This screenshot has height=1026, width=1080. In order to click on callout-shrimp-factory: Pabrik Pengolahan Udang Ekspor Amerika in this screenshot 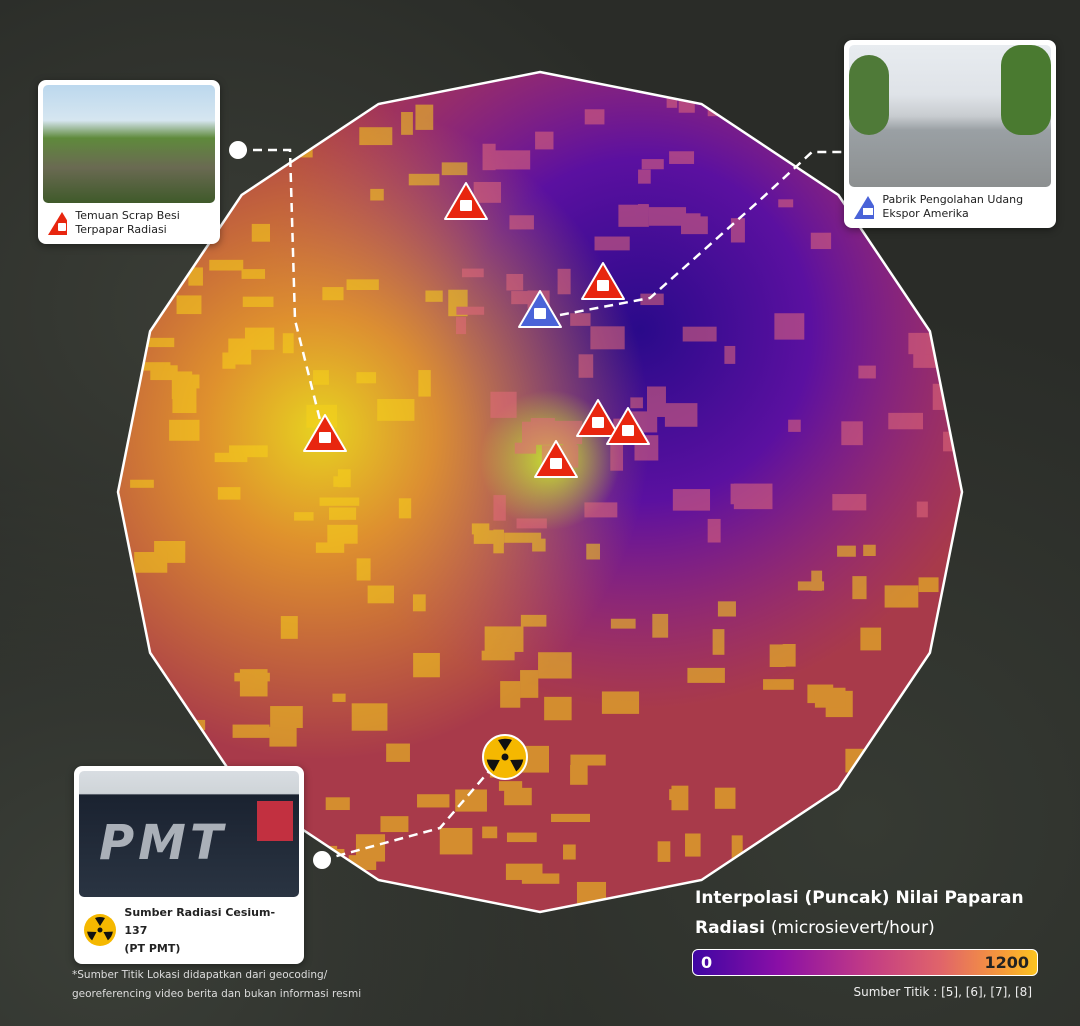, I will do `click(950, 134)`.